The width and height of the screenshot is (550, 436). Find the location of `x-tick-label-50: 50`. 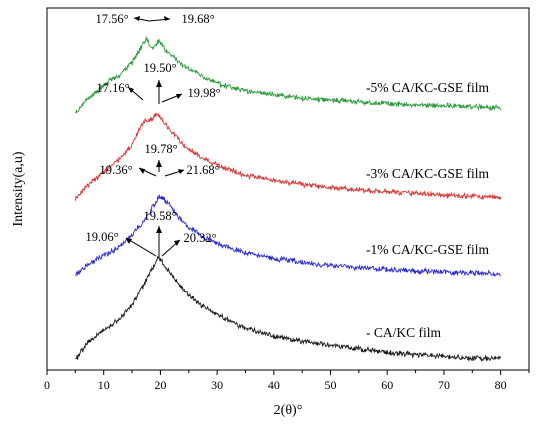

x-tick-label-50: 50 is located at coordinates (331, 385).